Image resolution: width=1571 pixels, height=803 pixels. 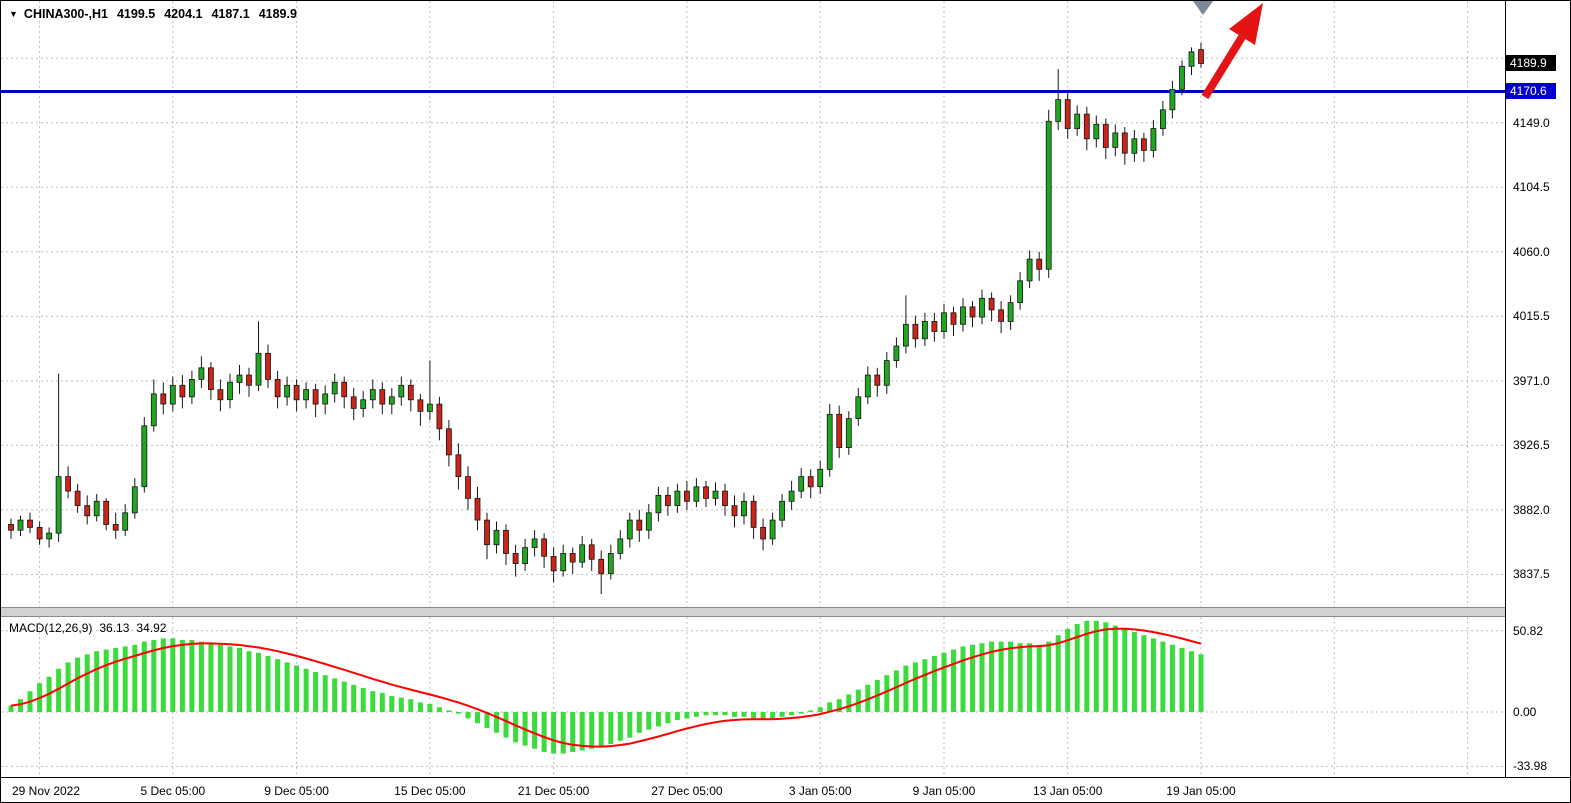 I want to click on red-up-arrow-annotation, so click(x=1232, y=51).